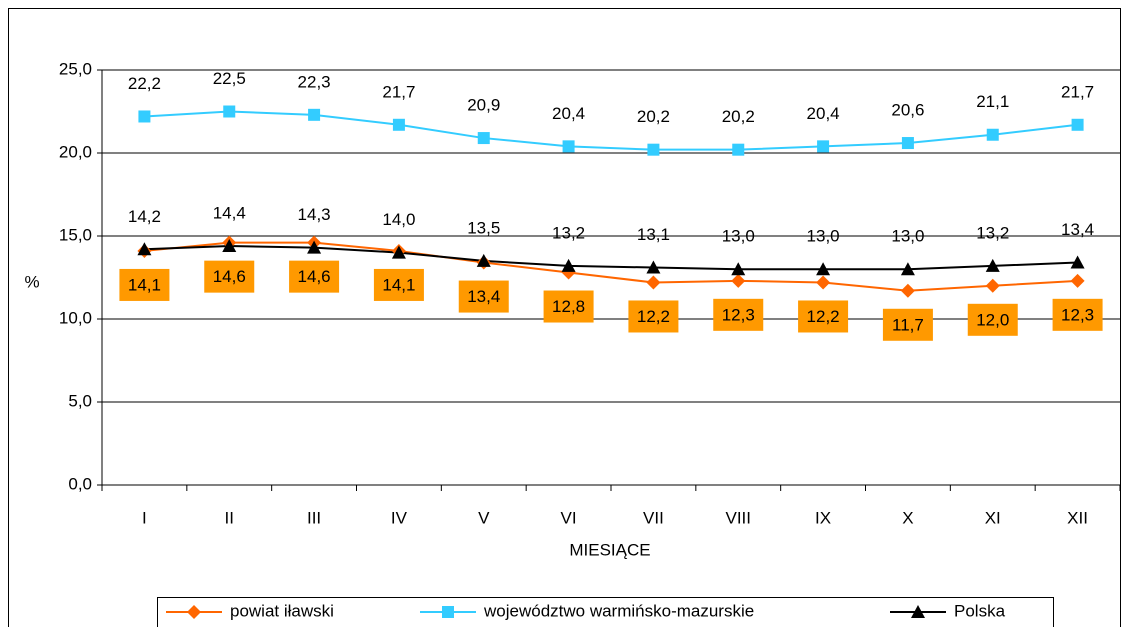 The width and height of the screenshot is (1129, 627). I want to click on x-tick-label: XI, so click(993, 517).